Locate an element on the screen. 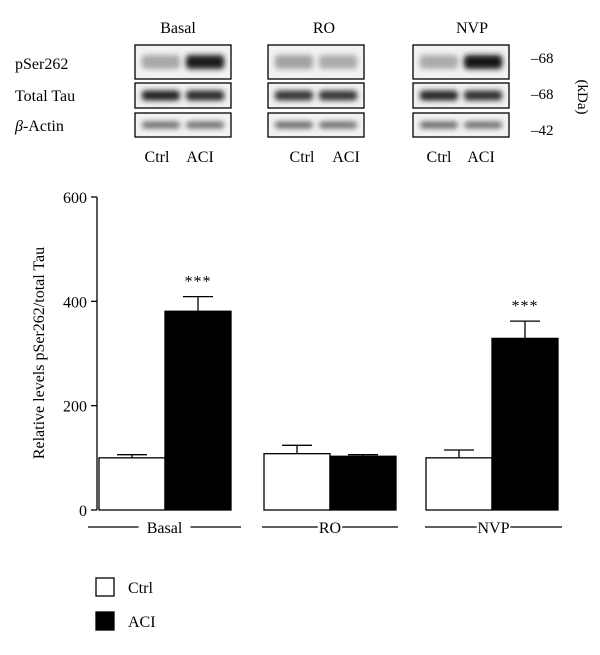 This screenshot has width=600, height=655. bar-nvp-aci is located at coordinates (525, 415).